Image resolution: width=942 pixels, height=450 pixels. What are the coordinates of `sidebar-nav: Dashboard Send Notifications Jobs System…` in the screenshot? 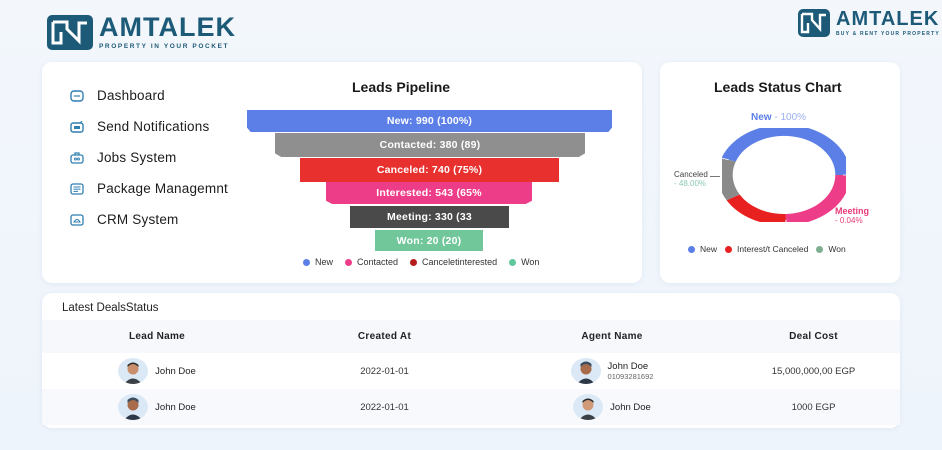 It's located at (149, 157).